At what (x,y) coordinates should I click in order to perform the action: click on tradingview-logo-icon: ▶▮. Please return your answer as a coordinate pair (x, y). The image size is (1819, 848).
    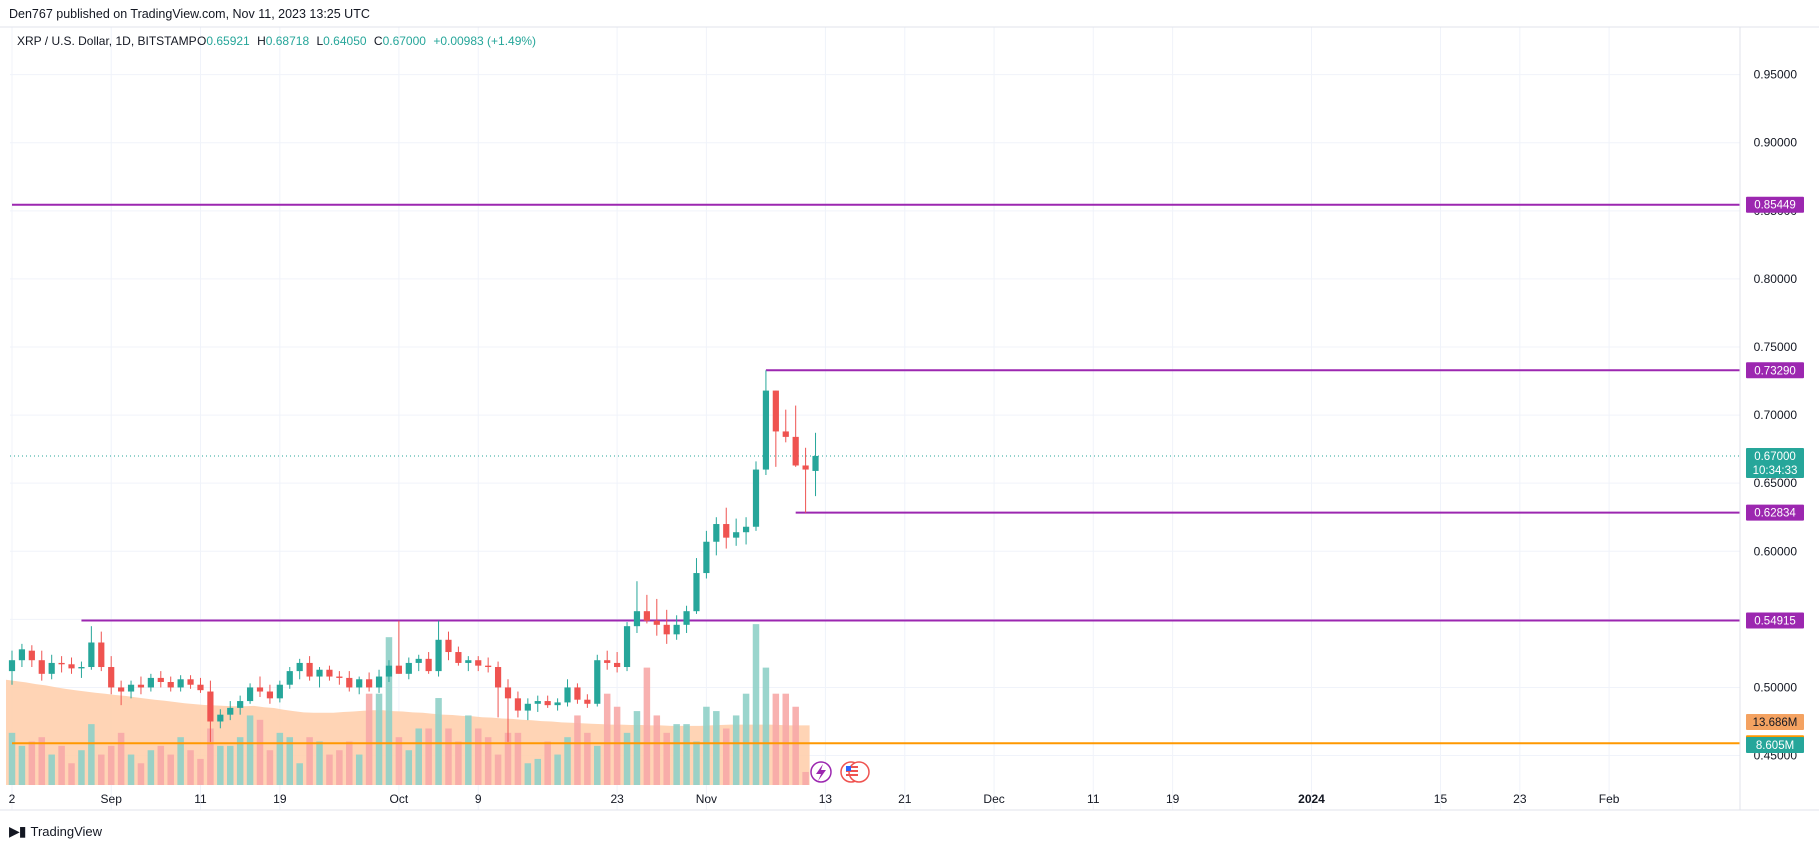
    Looking at the image, I should click on (18, 831).